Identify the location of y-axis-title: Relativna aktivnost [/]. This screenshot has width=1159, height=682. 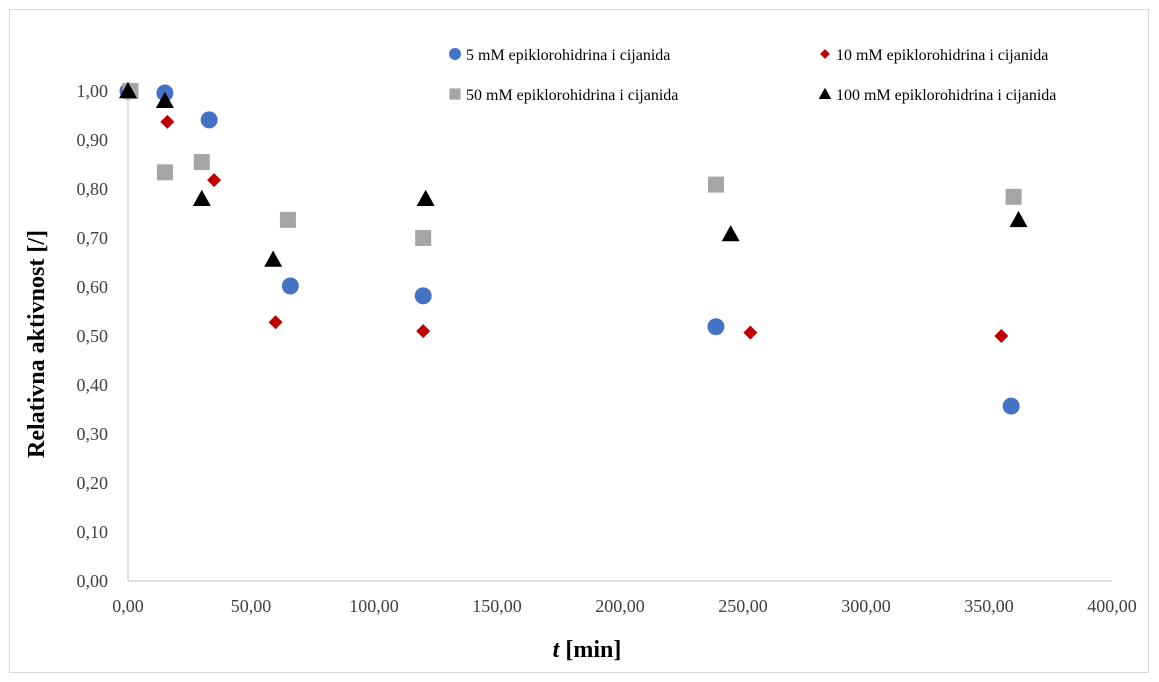
(37, 344).